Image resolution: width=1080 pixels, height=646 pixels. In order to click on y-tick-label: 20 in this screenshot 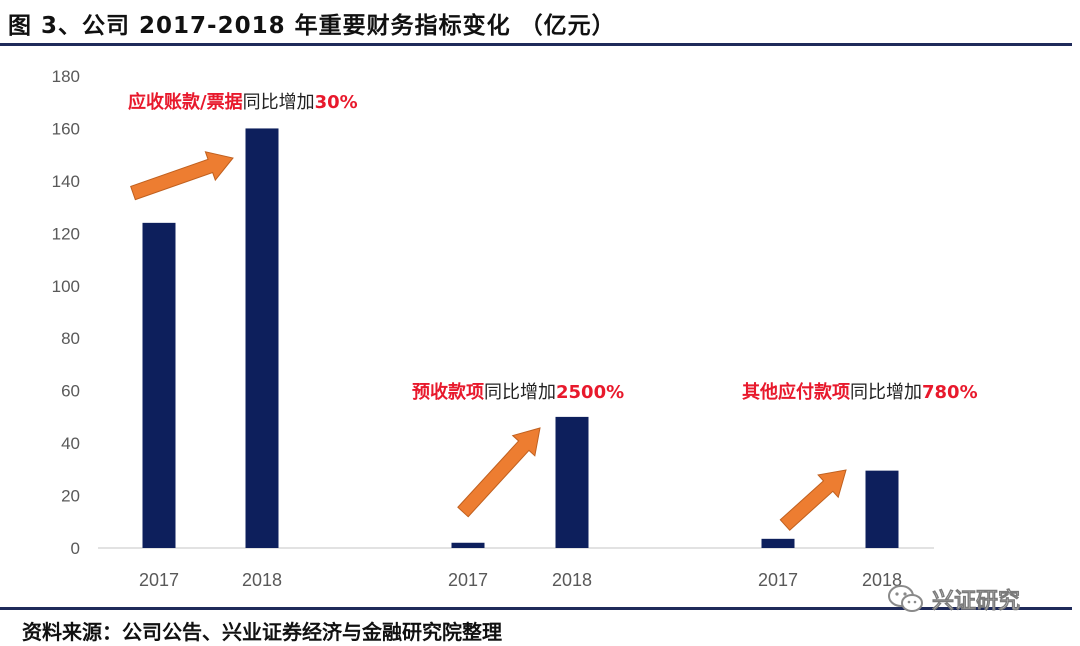, I will do `click(70, 496)`.